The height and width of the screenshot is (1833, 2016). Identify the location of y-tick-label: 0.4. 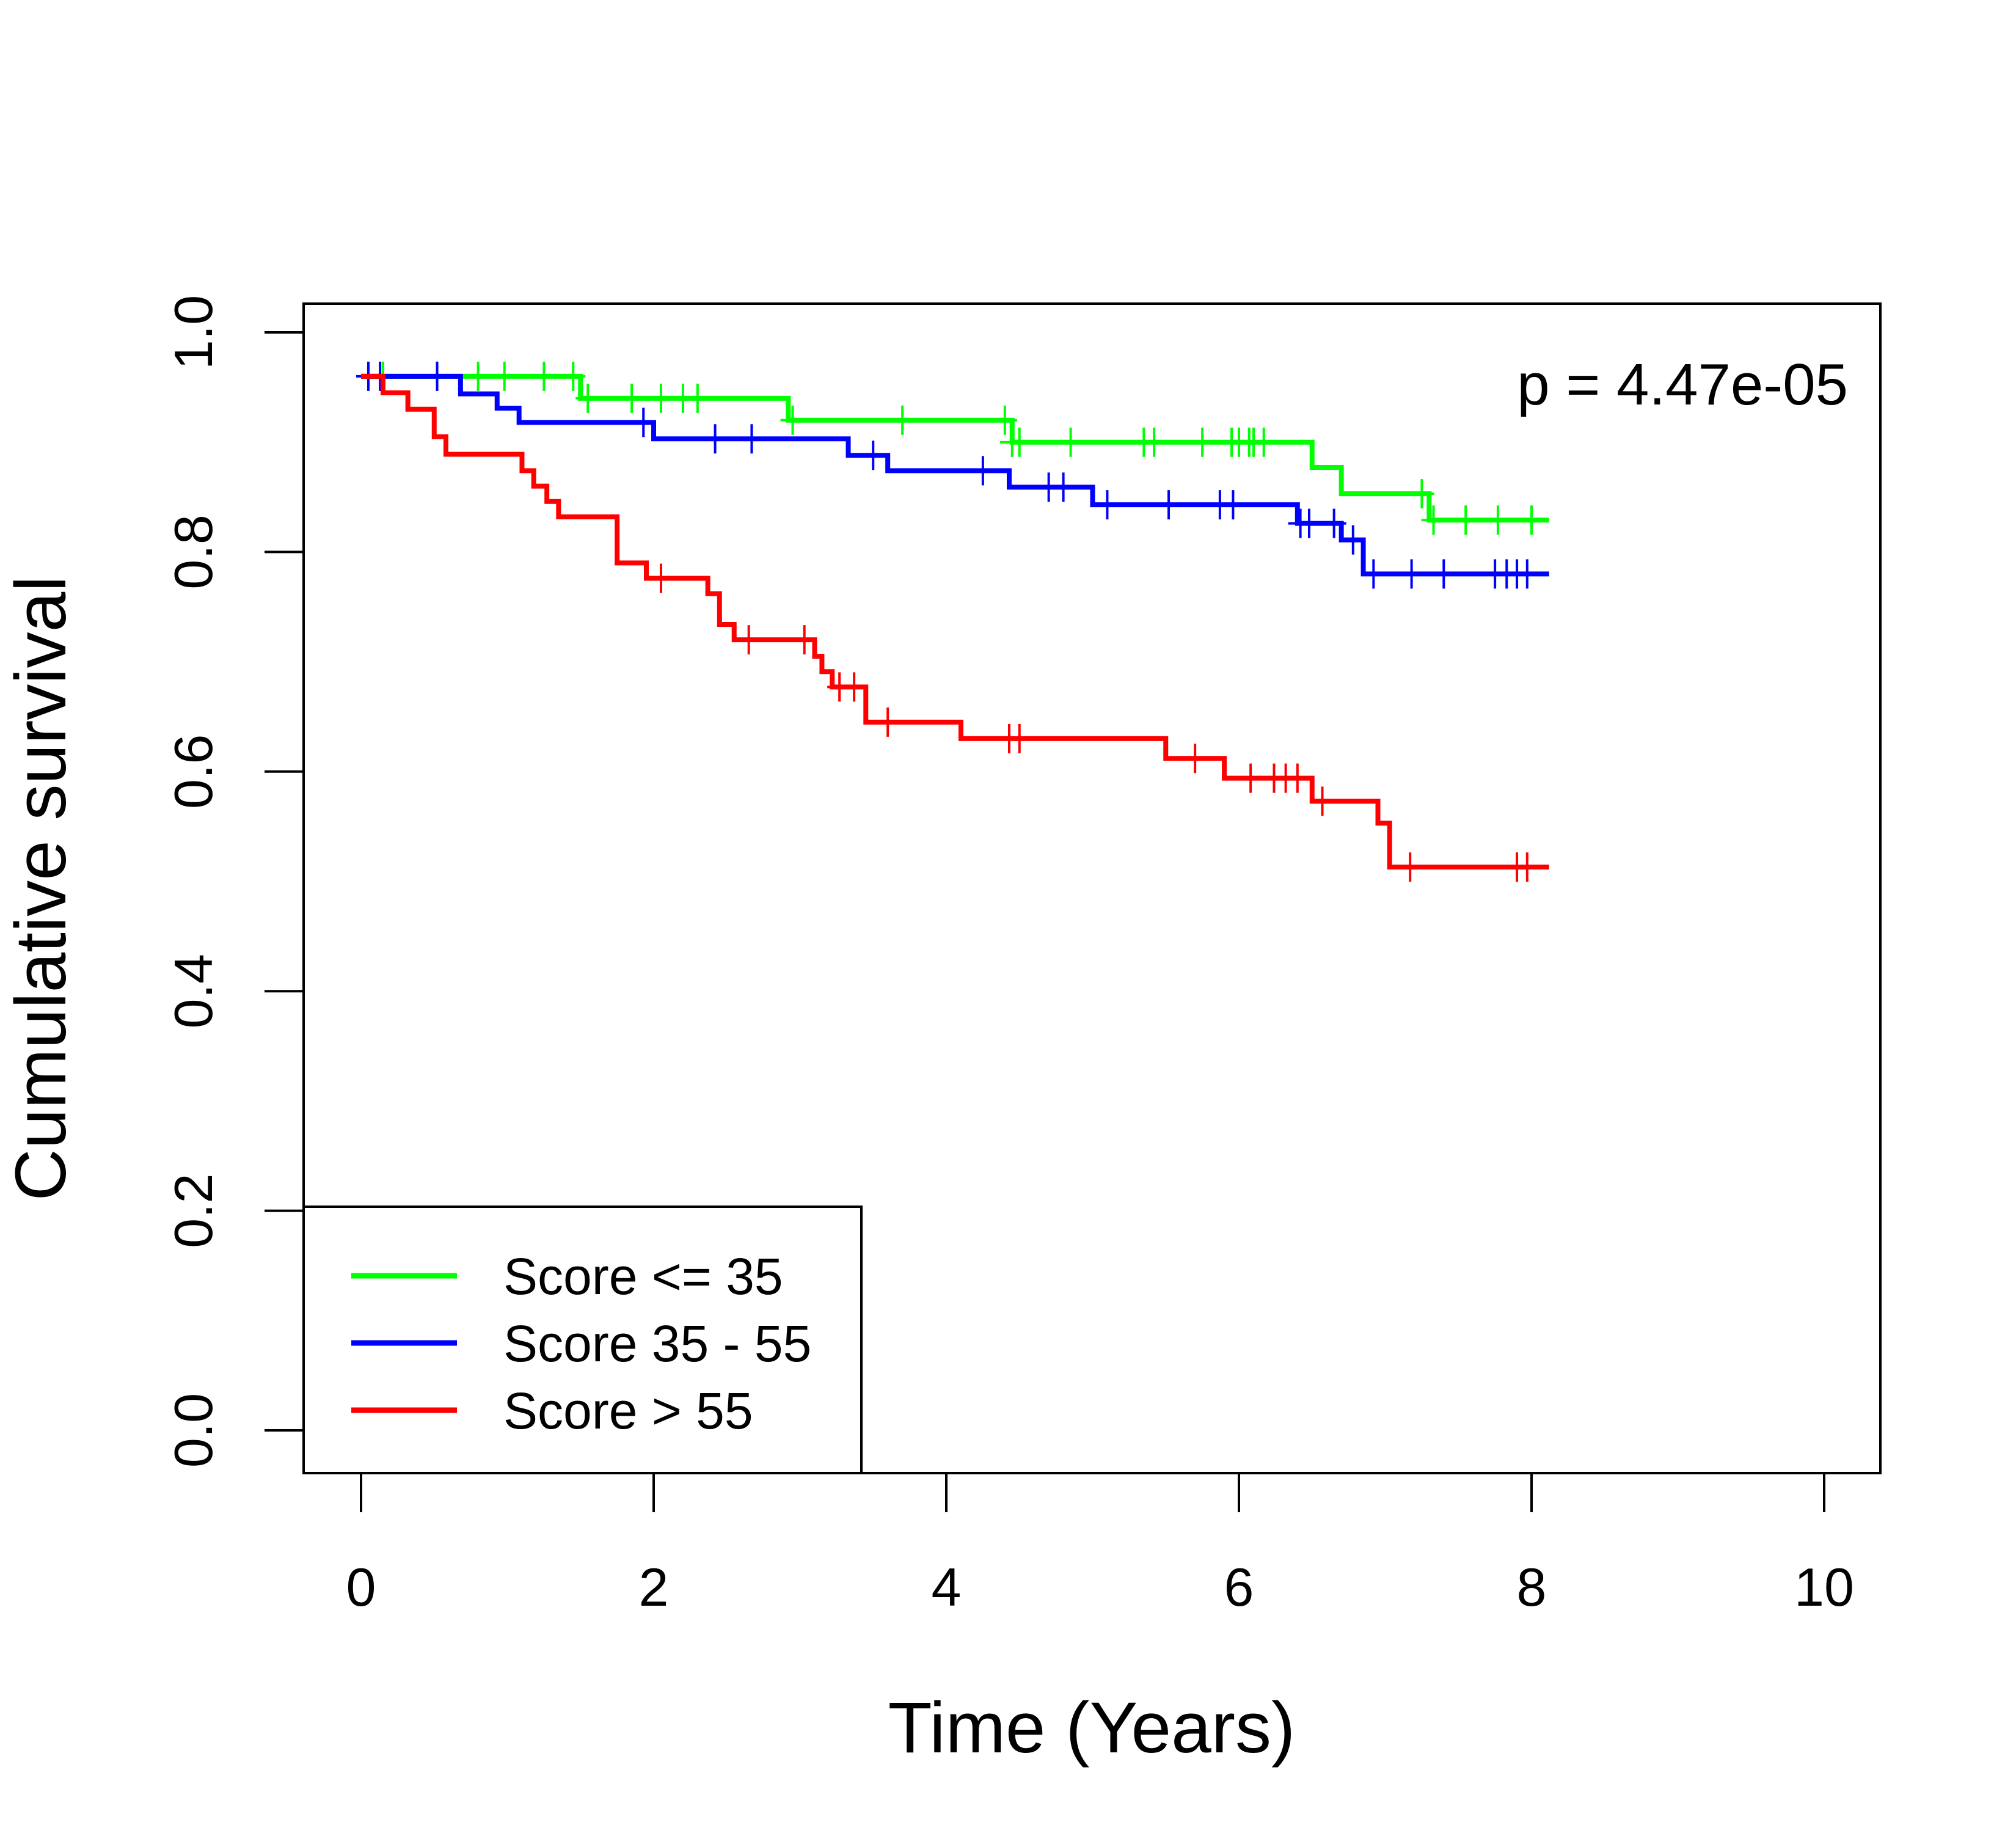
(194, 991).